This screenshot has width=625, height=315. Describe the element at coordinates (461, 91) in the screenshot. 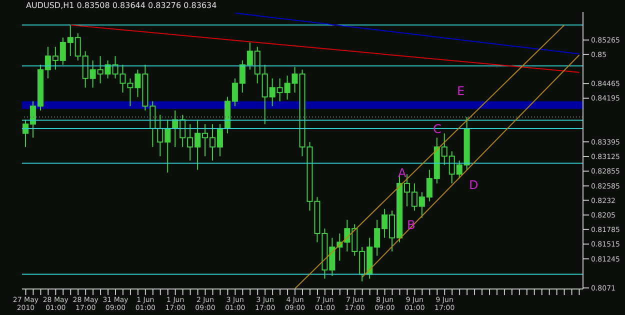

I see `annotation: E` at that location.